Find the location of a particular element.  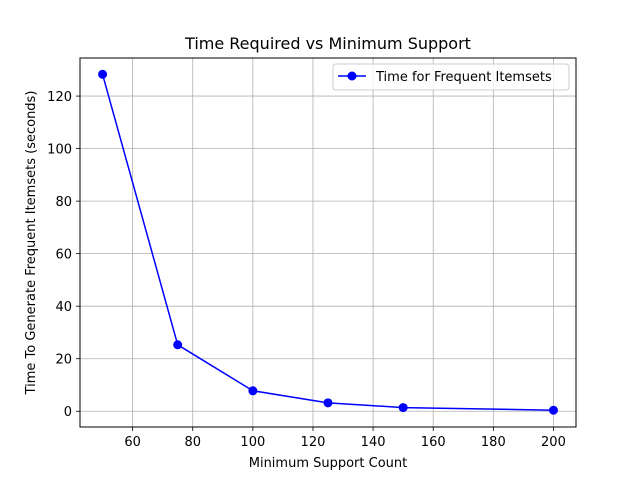

legend-frame is located at coordinates (451, 77).